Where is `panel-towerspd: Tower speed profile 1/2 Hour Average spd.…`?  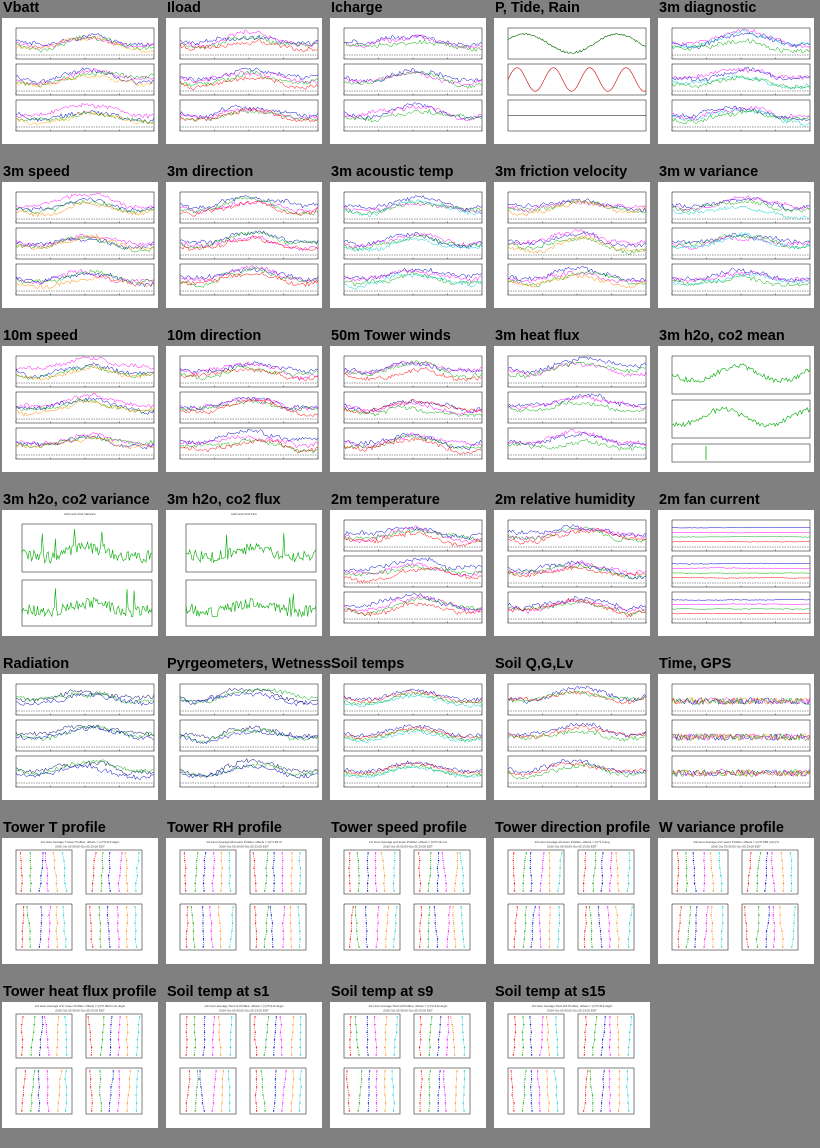
panel-towerspd: Tower speed profile 1/2 Hour Average spd.… is located at coordinates (410, 902).